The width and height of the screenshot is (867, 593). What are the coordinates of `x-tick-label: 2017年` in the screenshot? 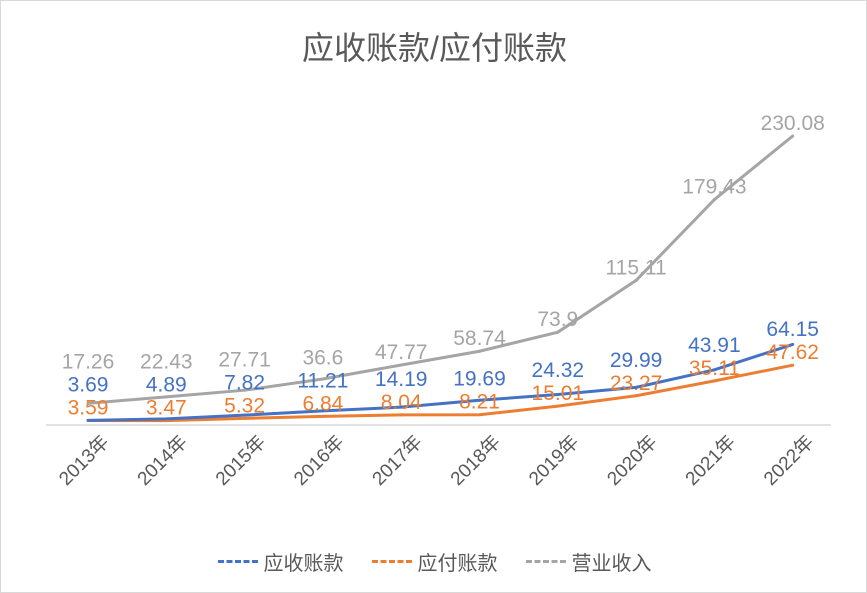 It's located at (397, 460).